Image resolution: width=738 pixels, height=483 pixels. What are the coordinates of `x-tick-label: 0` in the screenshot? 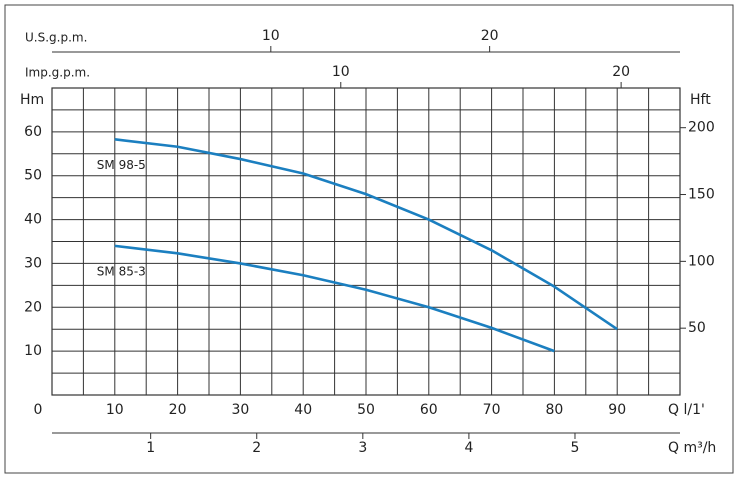 It's located at (38, 410).